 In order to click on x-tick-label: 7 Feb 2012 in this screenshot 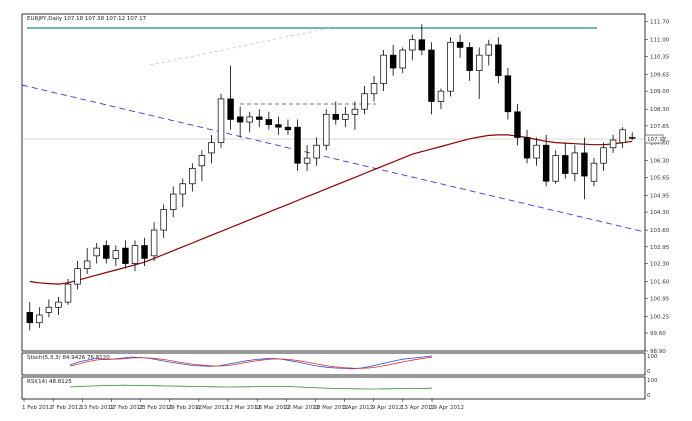, I will do `click(66, 408)`.